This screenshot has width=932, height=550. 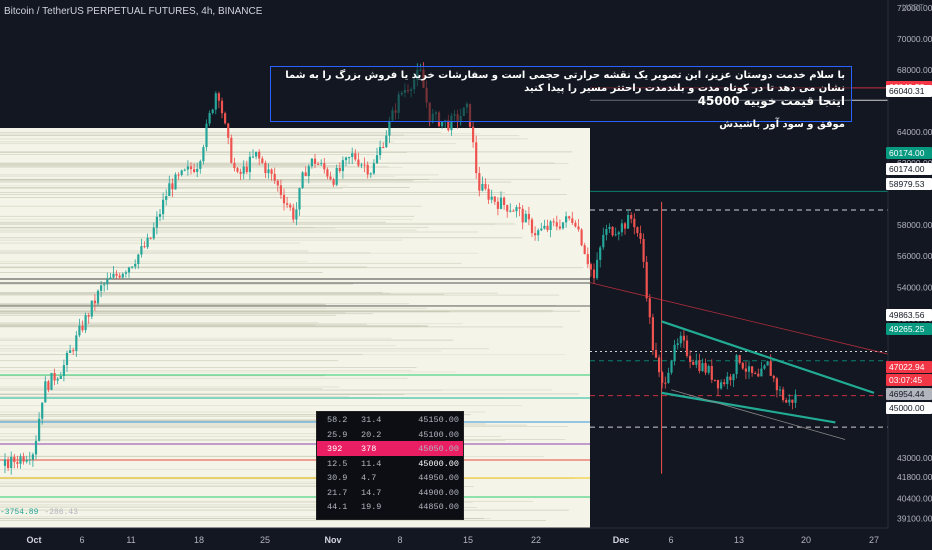 I want to click on price-tag-label: 66040.31, so click(x=907, y=91).